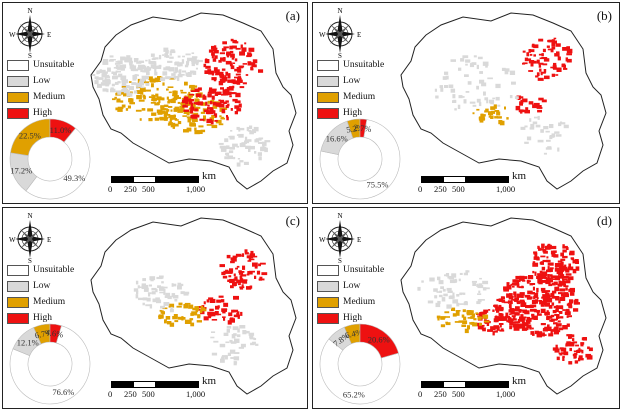 The image size is (622, 411). I want to click on legend-swatch-high, so click(328, 318).